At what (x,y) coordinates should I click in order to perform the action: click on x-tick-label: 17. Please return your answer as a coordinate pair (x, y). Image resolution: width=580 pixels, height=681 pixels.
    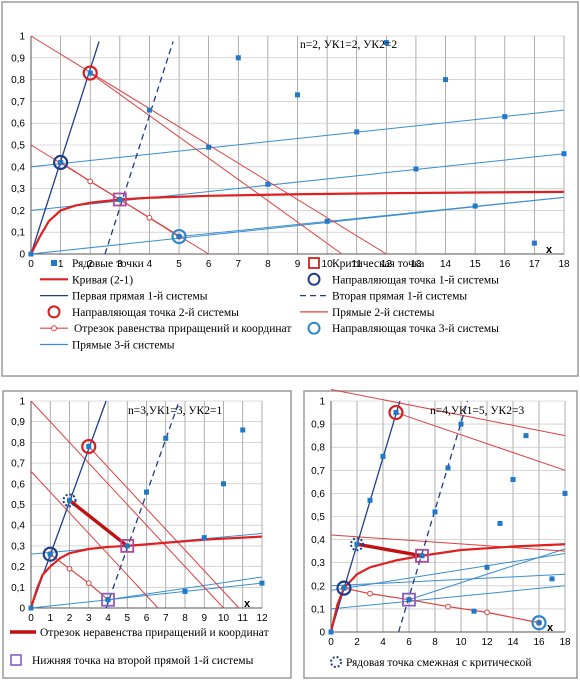
    Looking at the image, I should click on (535, 264).